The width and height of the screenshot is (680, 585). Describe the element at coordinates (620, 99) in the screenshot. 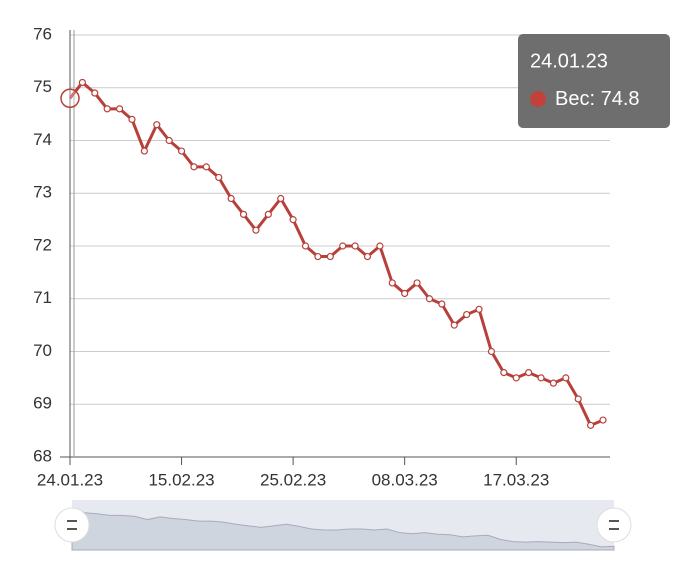

I see `tooltip-number: 74.8` at that location.